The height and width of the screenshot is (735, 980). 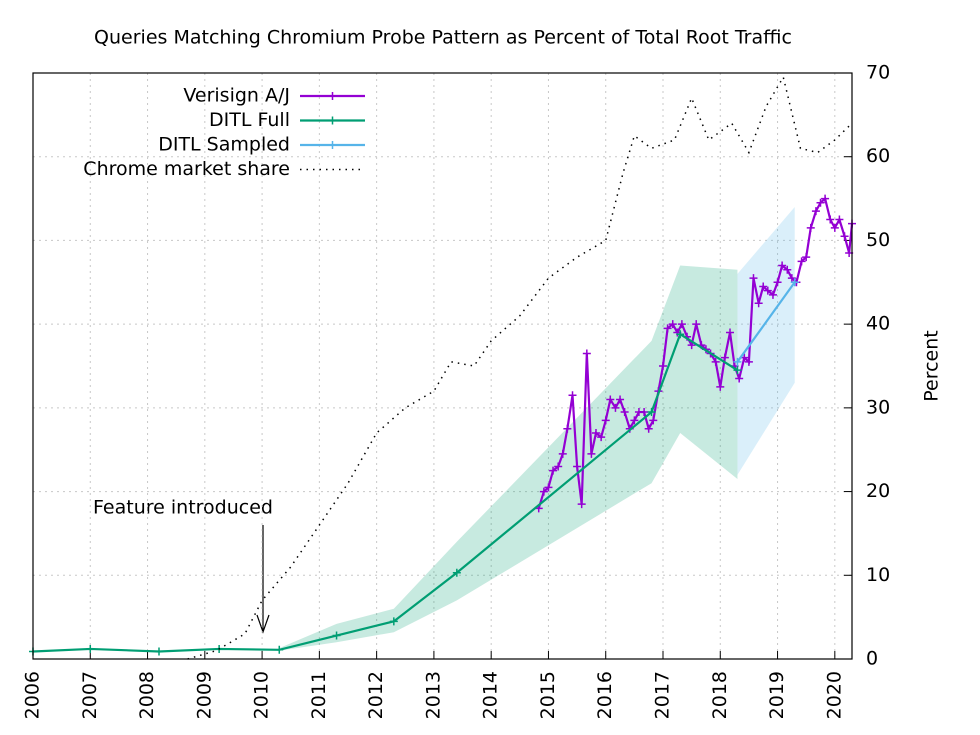 I want to click on annotation: Feature introduced, so click(x=183, y=508).